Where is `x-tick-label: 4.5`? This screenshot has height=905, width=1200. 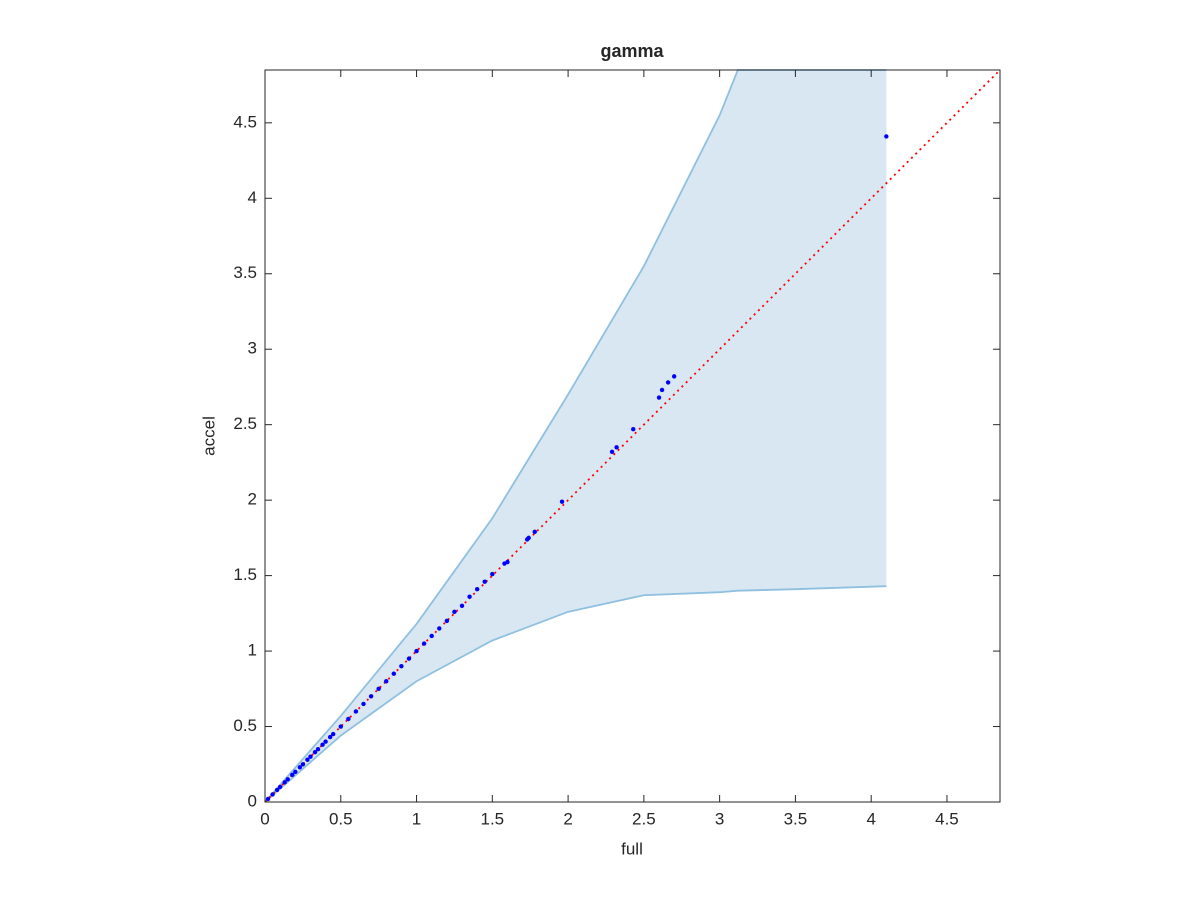
x-tick-label: 4.5 is located at coordinates (947, 818).